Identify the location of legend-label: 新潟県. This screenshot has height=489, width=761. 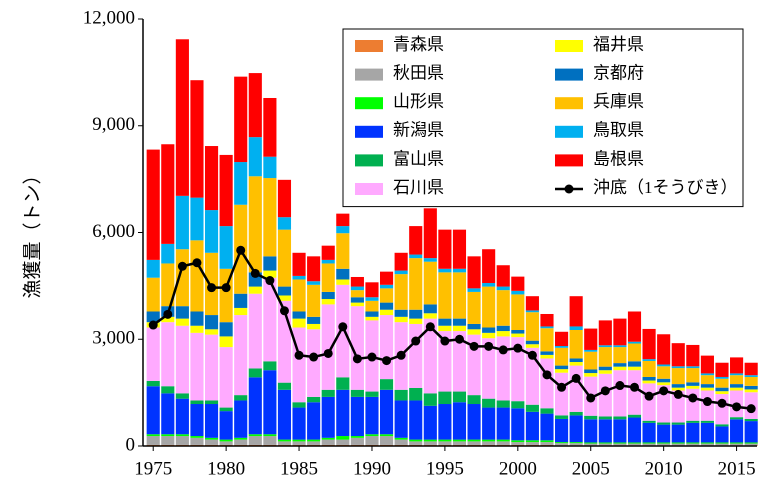
(418, 130).